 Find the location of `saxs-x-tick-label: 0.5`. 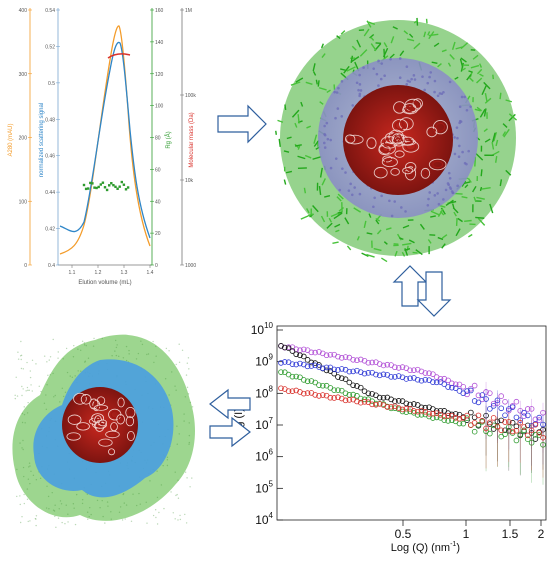

saxs-x-tick-label: 0.5 is located at coordinates (403, 534).